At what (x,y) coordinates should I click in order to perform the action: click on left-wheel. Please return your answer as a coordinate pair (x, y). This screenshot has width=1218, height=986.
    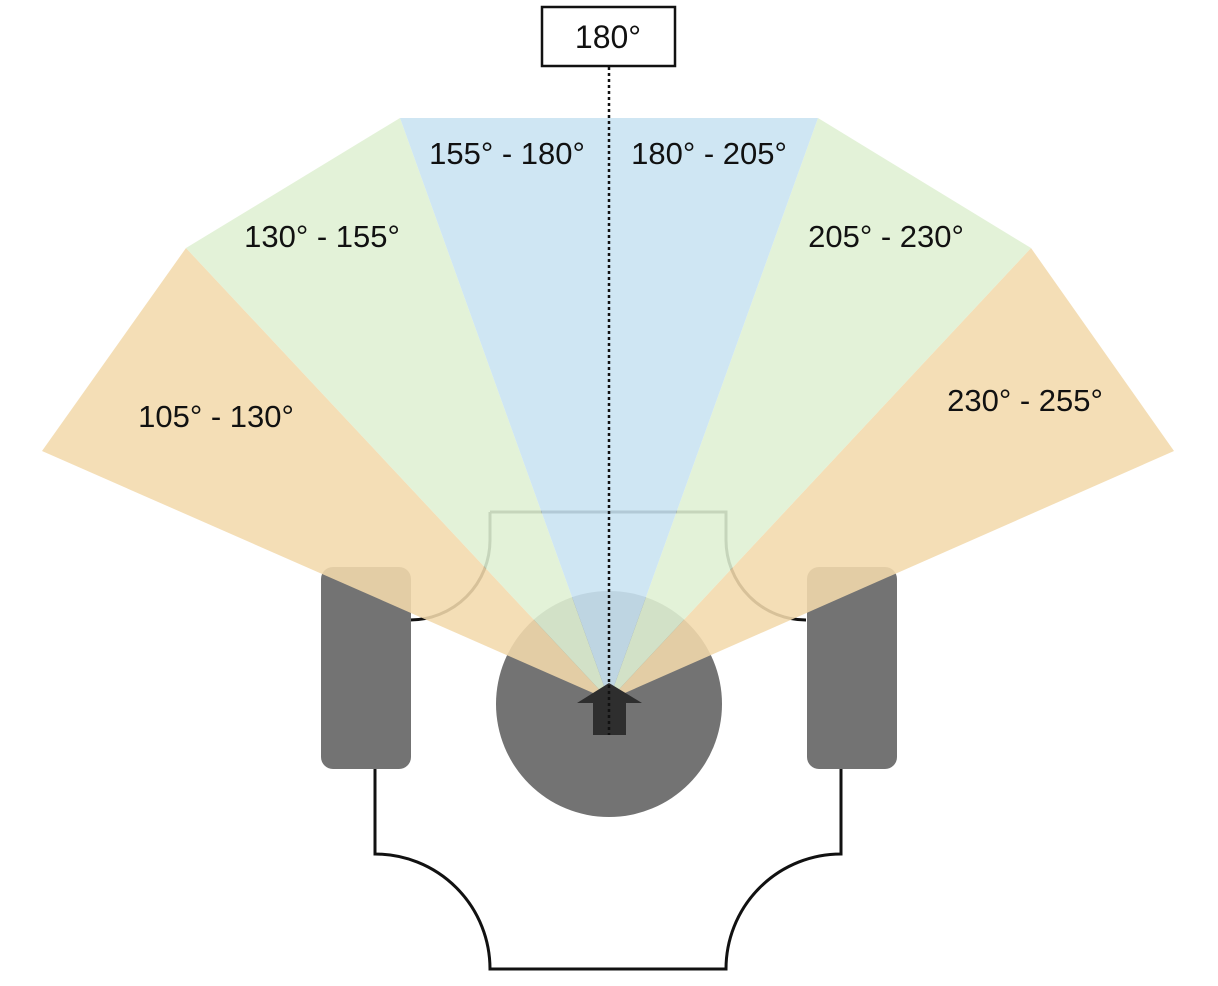
    Looking at the image, I should click on (366, 668).